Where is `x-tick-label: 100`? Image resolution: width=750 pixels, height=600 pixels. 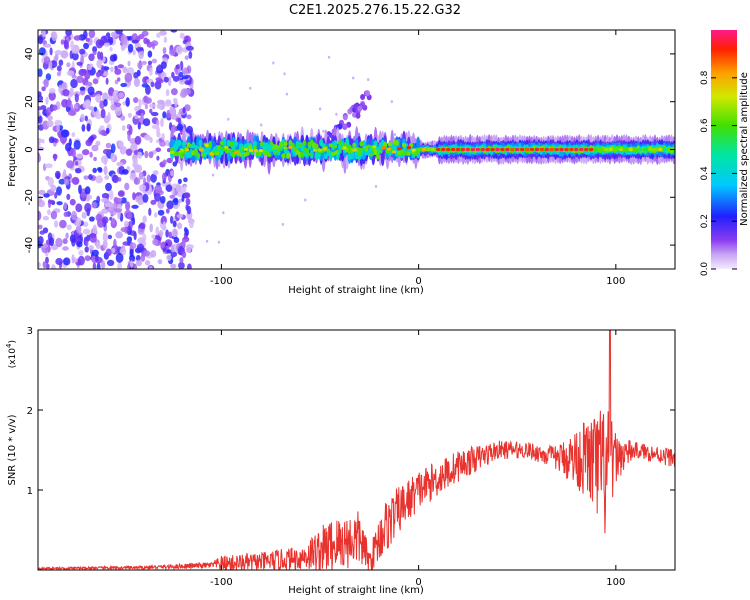 x-tick-label: 100 is located at coordinates (615, 582).